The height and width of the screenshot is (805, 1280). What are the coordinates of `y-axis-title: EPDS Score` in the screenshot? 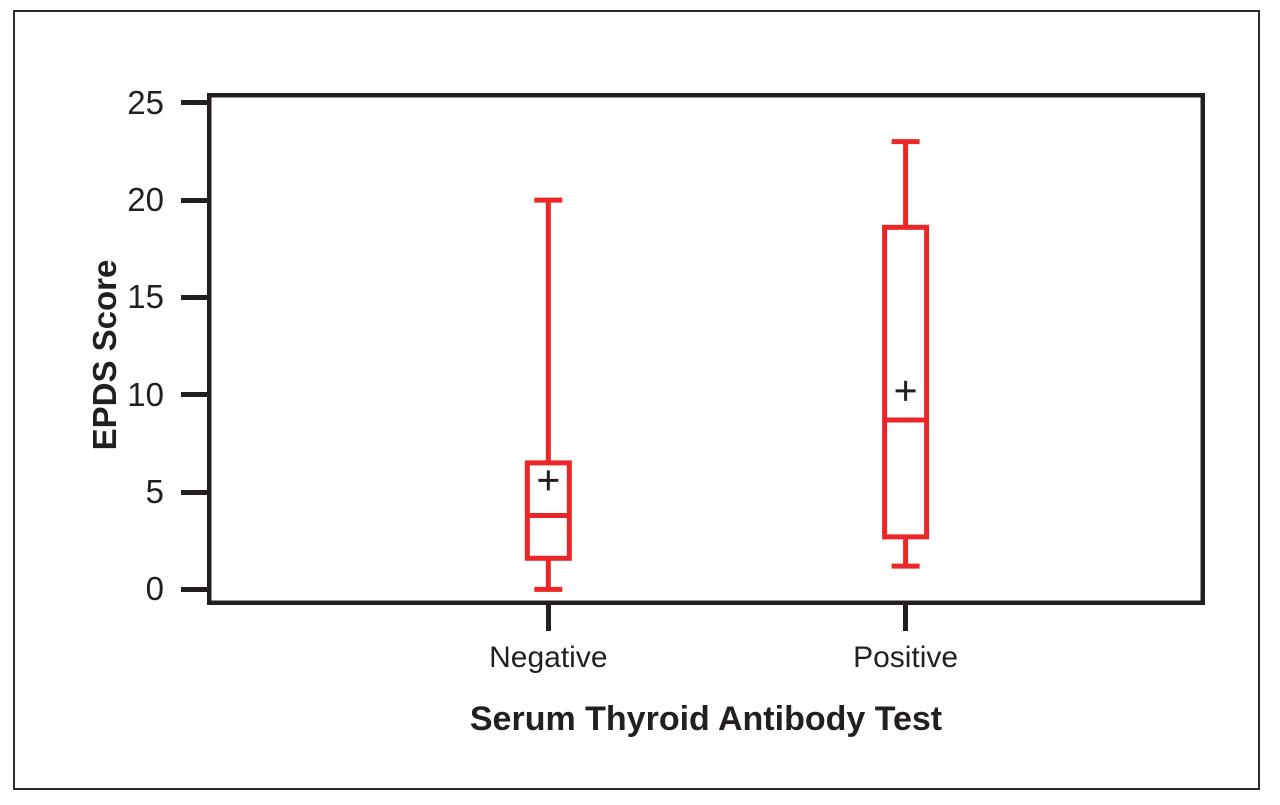 It's located at (104, 355).